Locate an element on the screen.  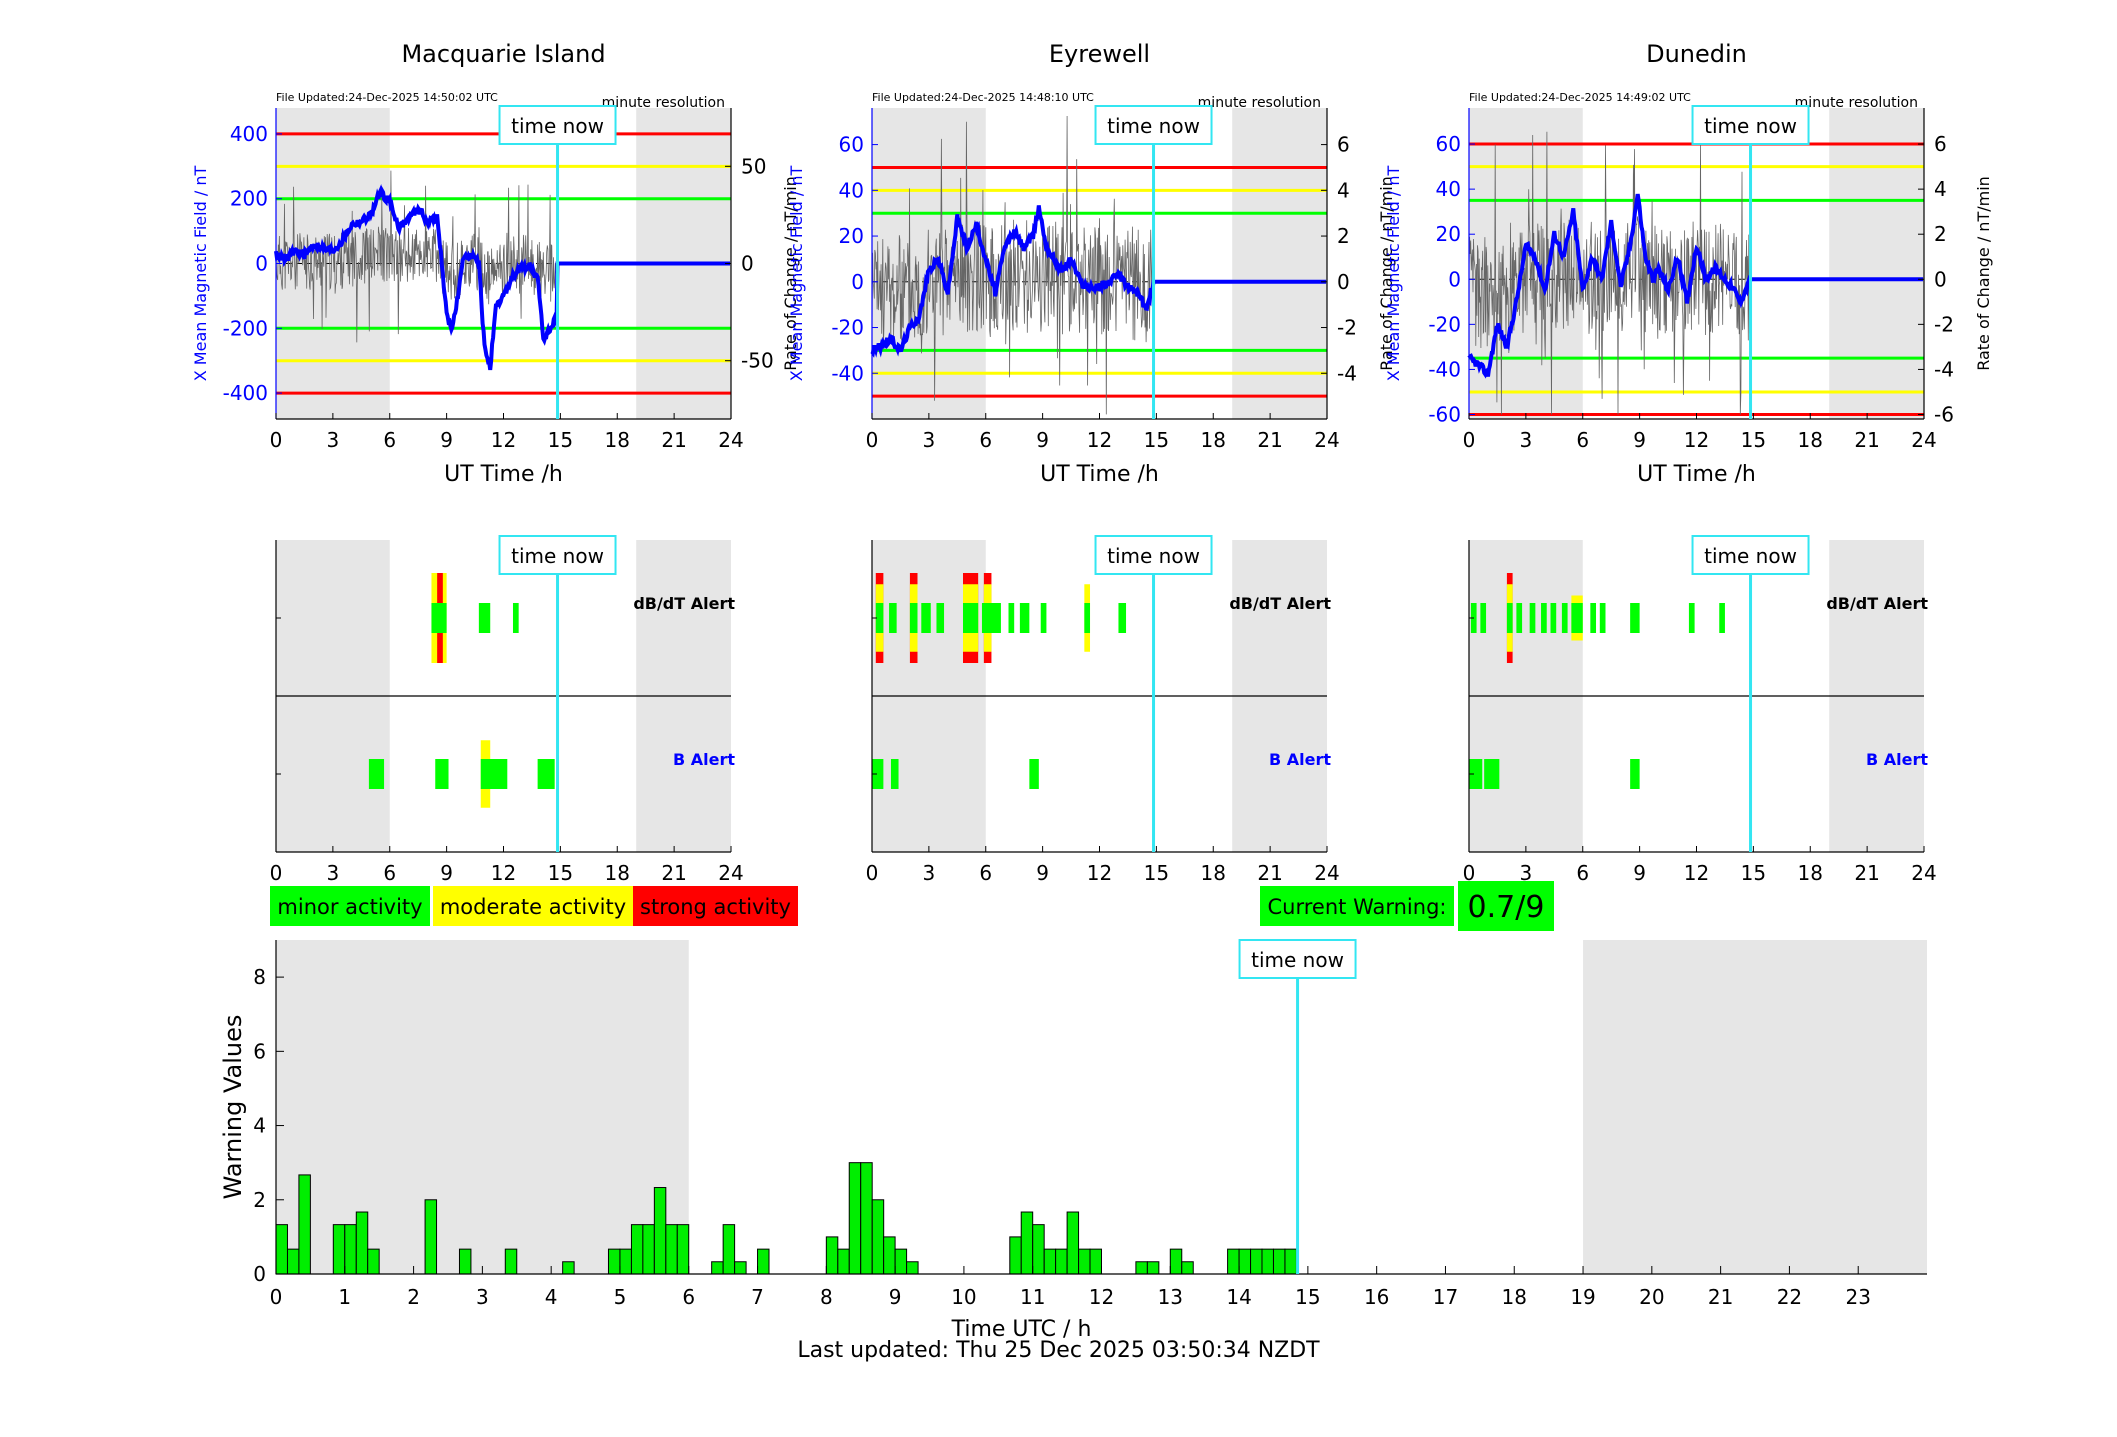
x-axis-label: UT Time /h is located at coordinates (1696, 474).